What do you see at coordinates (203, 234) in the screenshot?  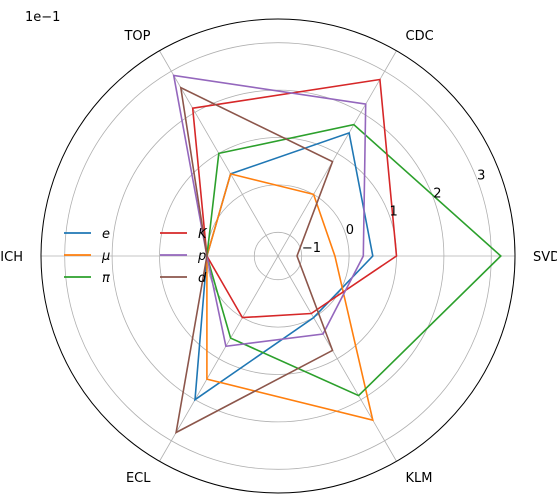 I see `legend-label-3: K` at bounding box center [203, 234].